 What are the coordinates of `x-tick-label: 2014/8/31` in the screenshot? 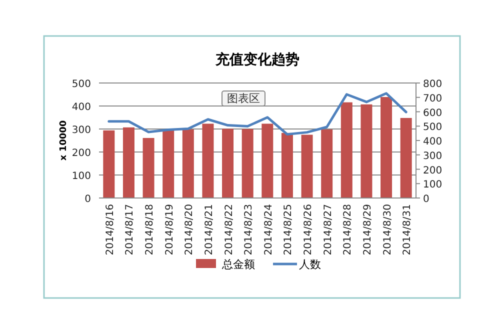 It's located at (408, 230).